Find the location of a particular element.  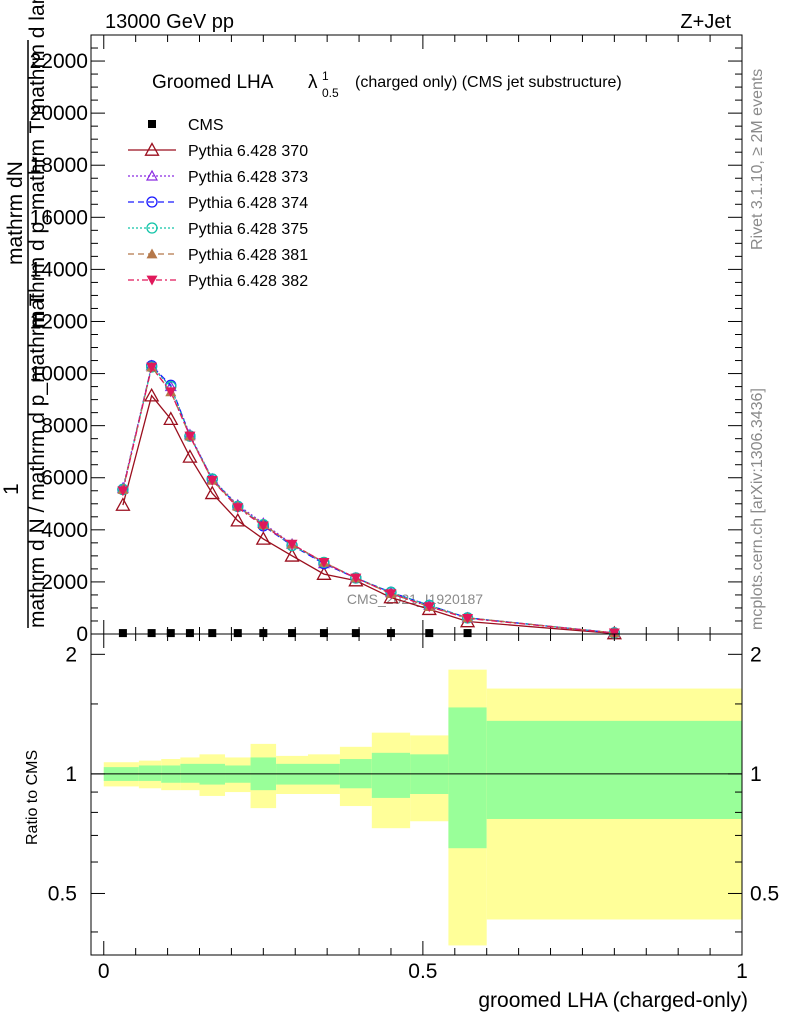

title-subscript: 0.5 is located at coordinates (330, 93).